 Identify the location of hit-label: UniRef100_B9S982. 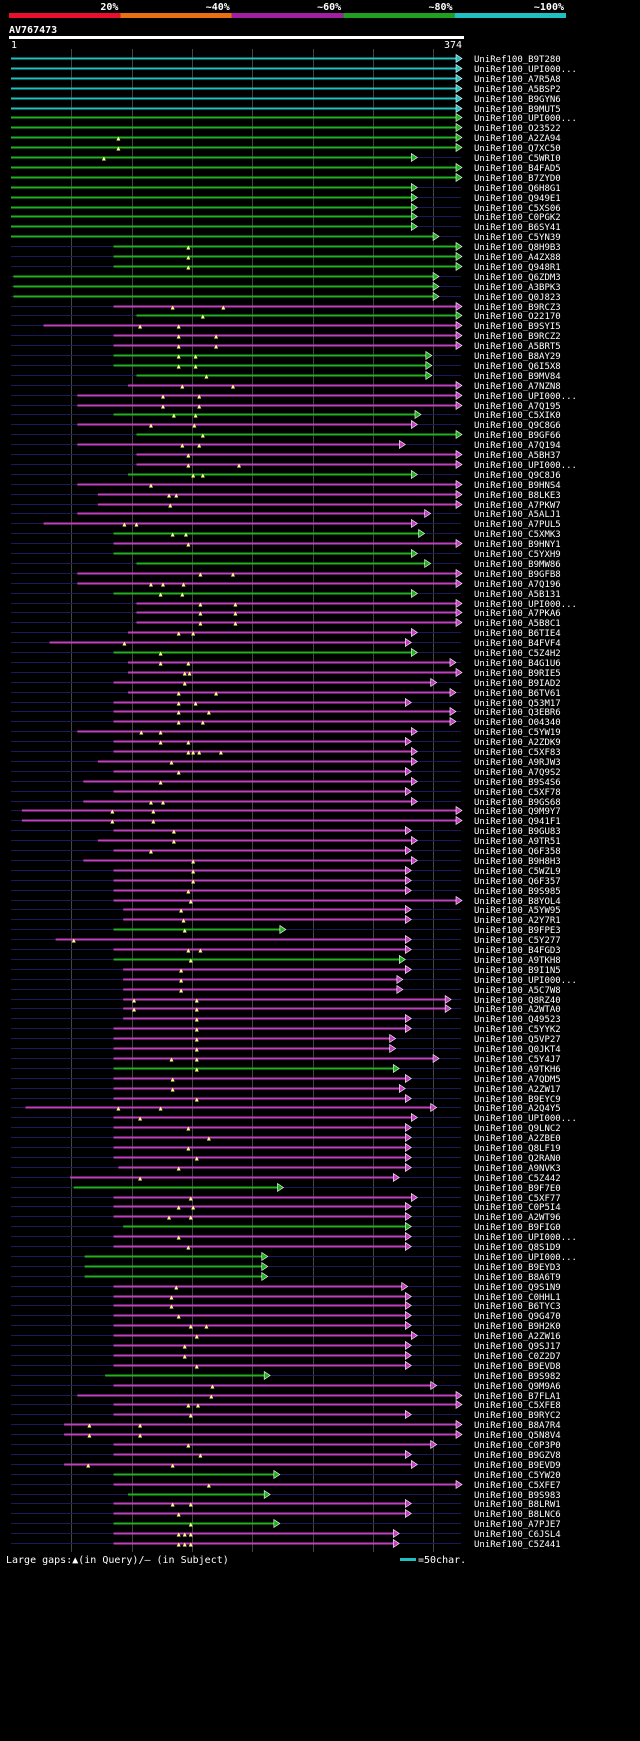
(517, 1377).